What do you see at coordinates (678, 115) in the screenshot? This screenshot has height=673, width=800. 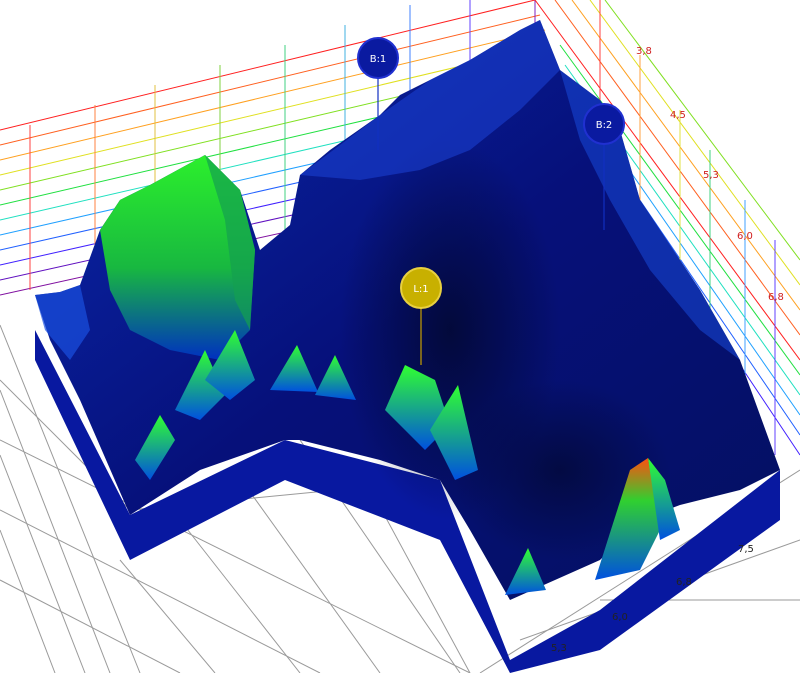 I see `wall-tick-label: 4,5` at bounding box center [678, 115].